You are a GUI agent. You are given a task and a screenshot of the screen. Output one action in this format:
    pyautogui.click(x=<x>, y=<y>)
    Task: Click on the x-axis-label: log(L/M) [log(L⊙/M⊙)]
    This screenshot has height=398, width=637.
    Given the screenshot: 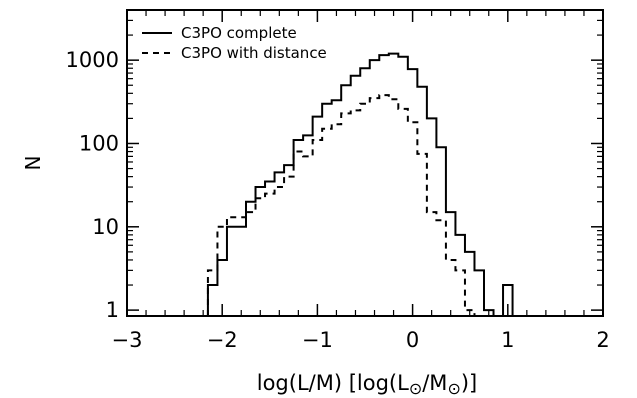 What is the action you would take?
    pyautogui.click(x=367, y=384)
    